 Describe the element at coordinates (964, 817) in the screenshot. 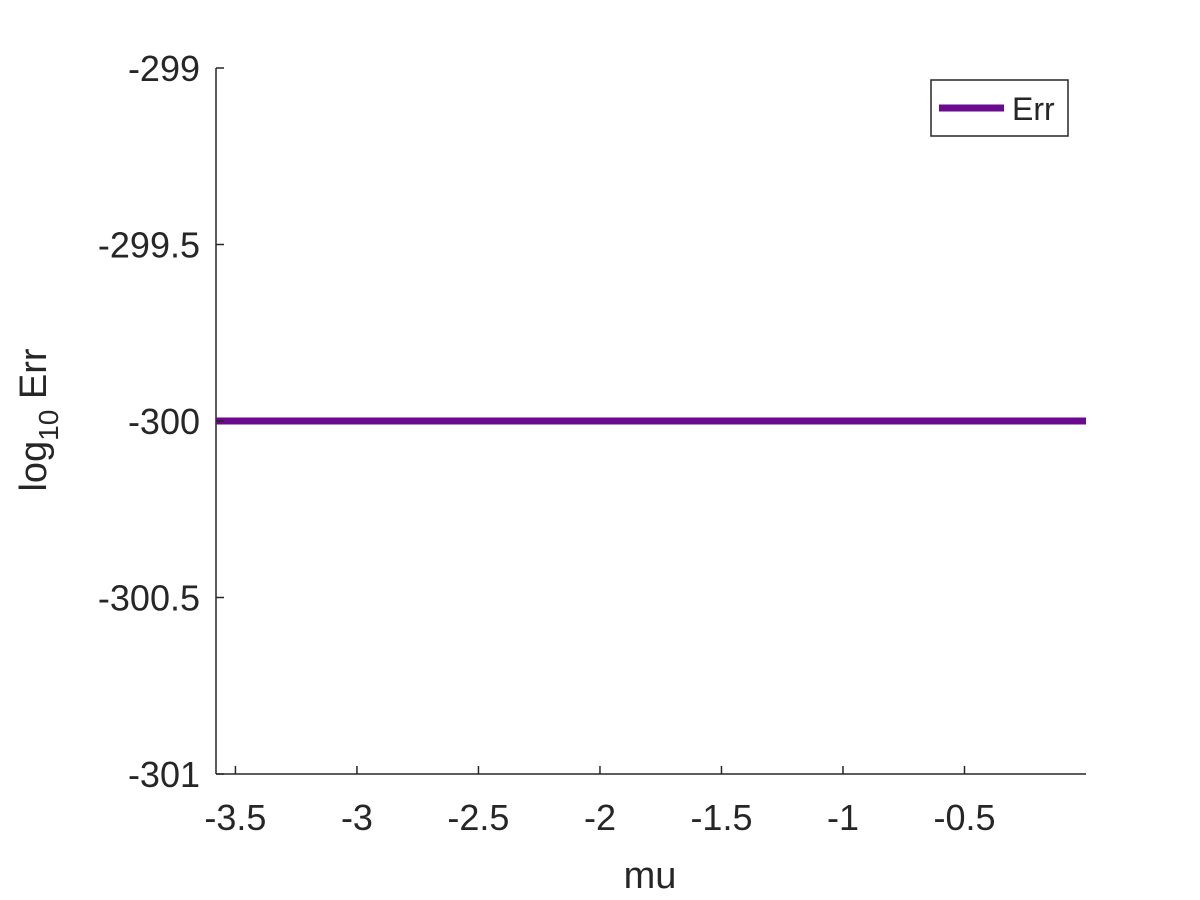

I see `x-tick-label: -0.5` at that location.